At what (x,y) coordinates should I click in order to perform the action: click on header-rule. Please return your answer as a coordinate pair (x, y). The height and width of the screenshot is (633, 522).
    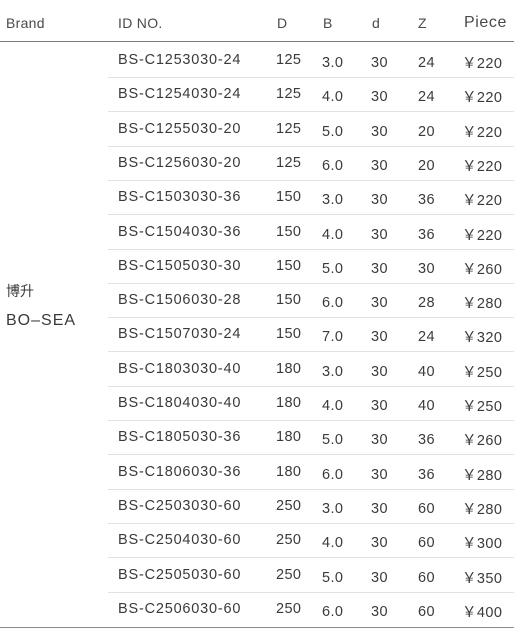
    Looking at the image, I should click on (257, 41).